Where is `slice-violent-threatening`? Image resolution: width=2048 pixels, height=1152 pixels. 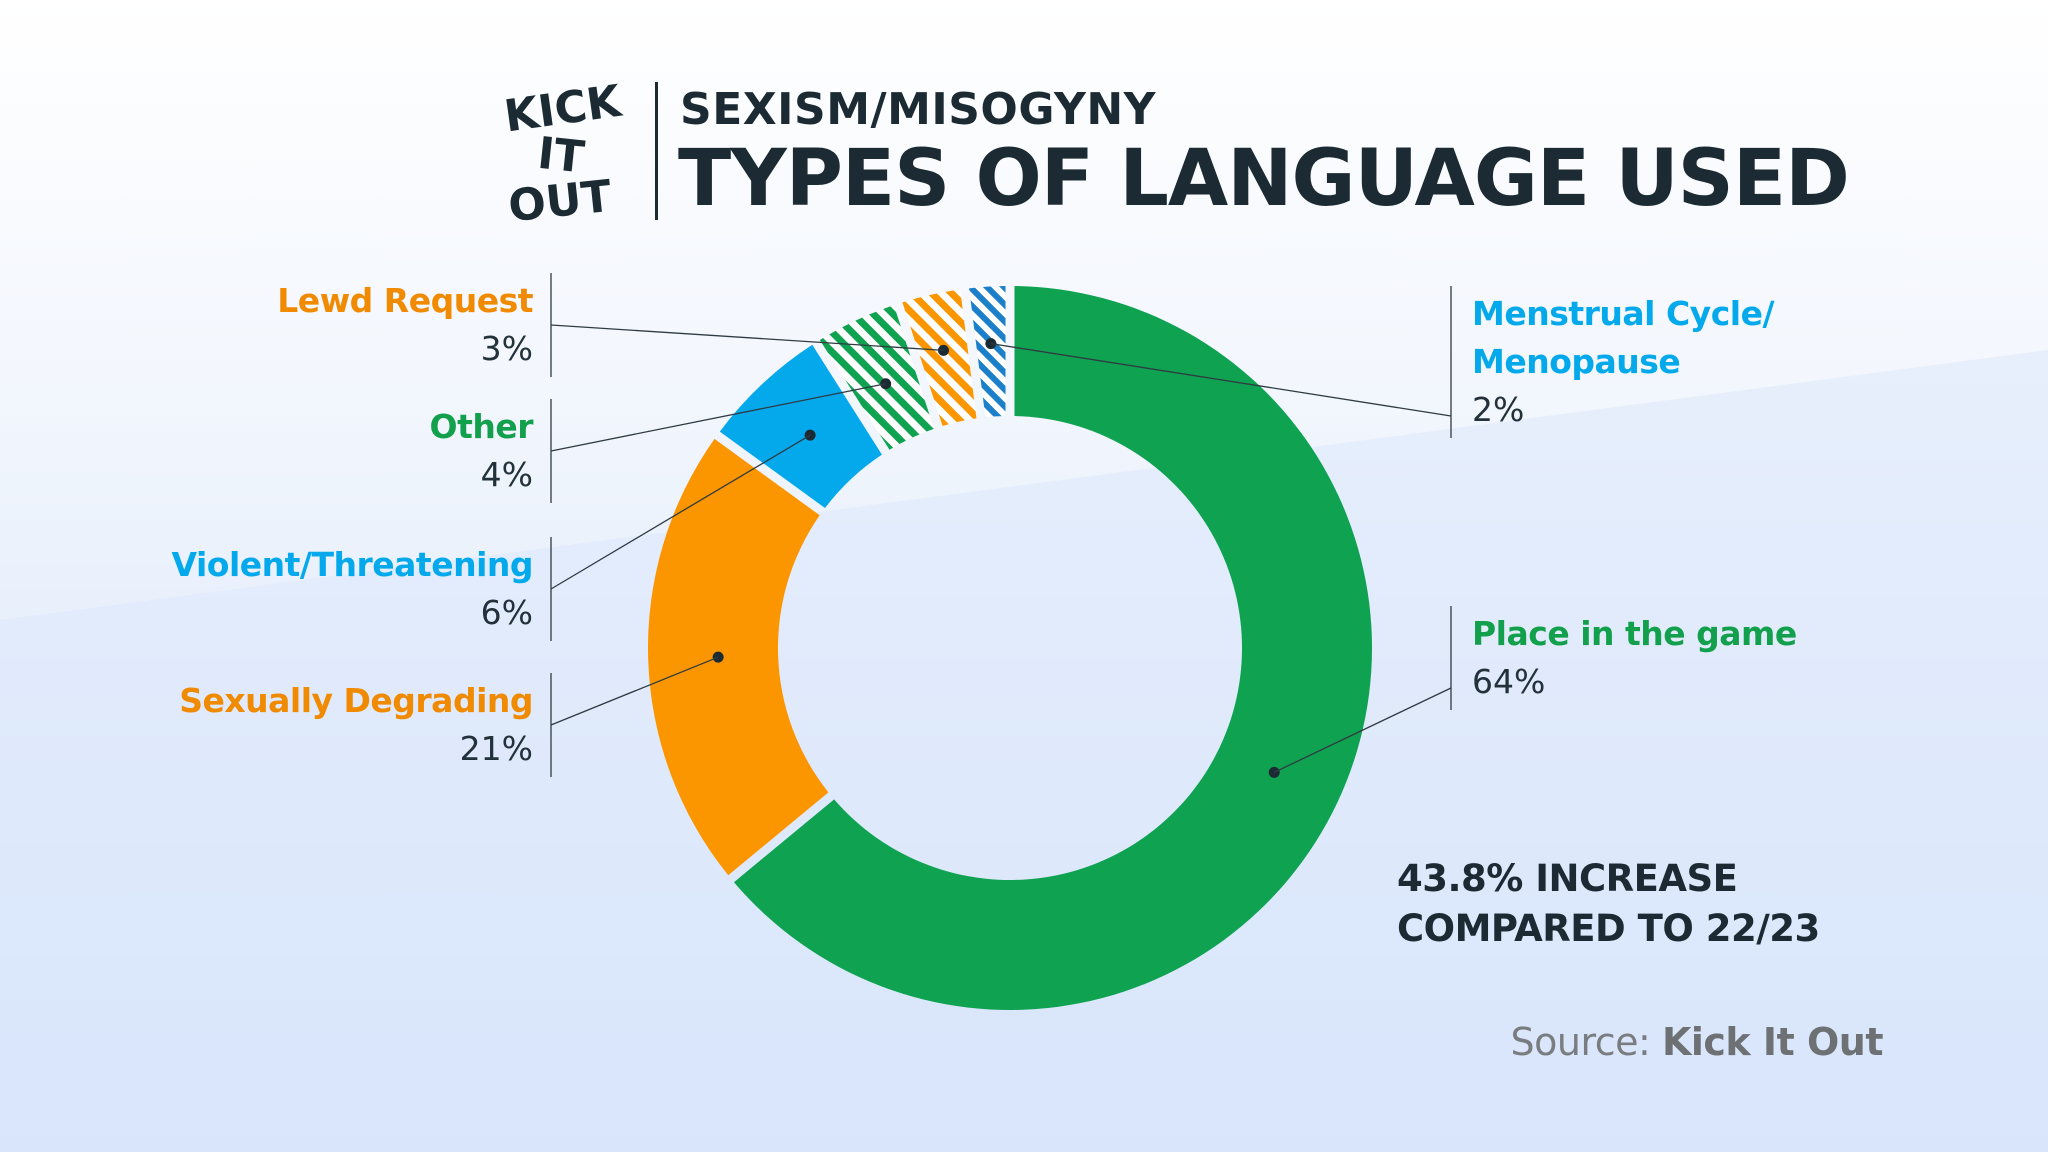 slice-violent-threatening is located at coordinates (800, 426).